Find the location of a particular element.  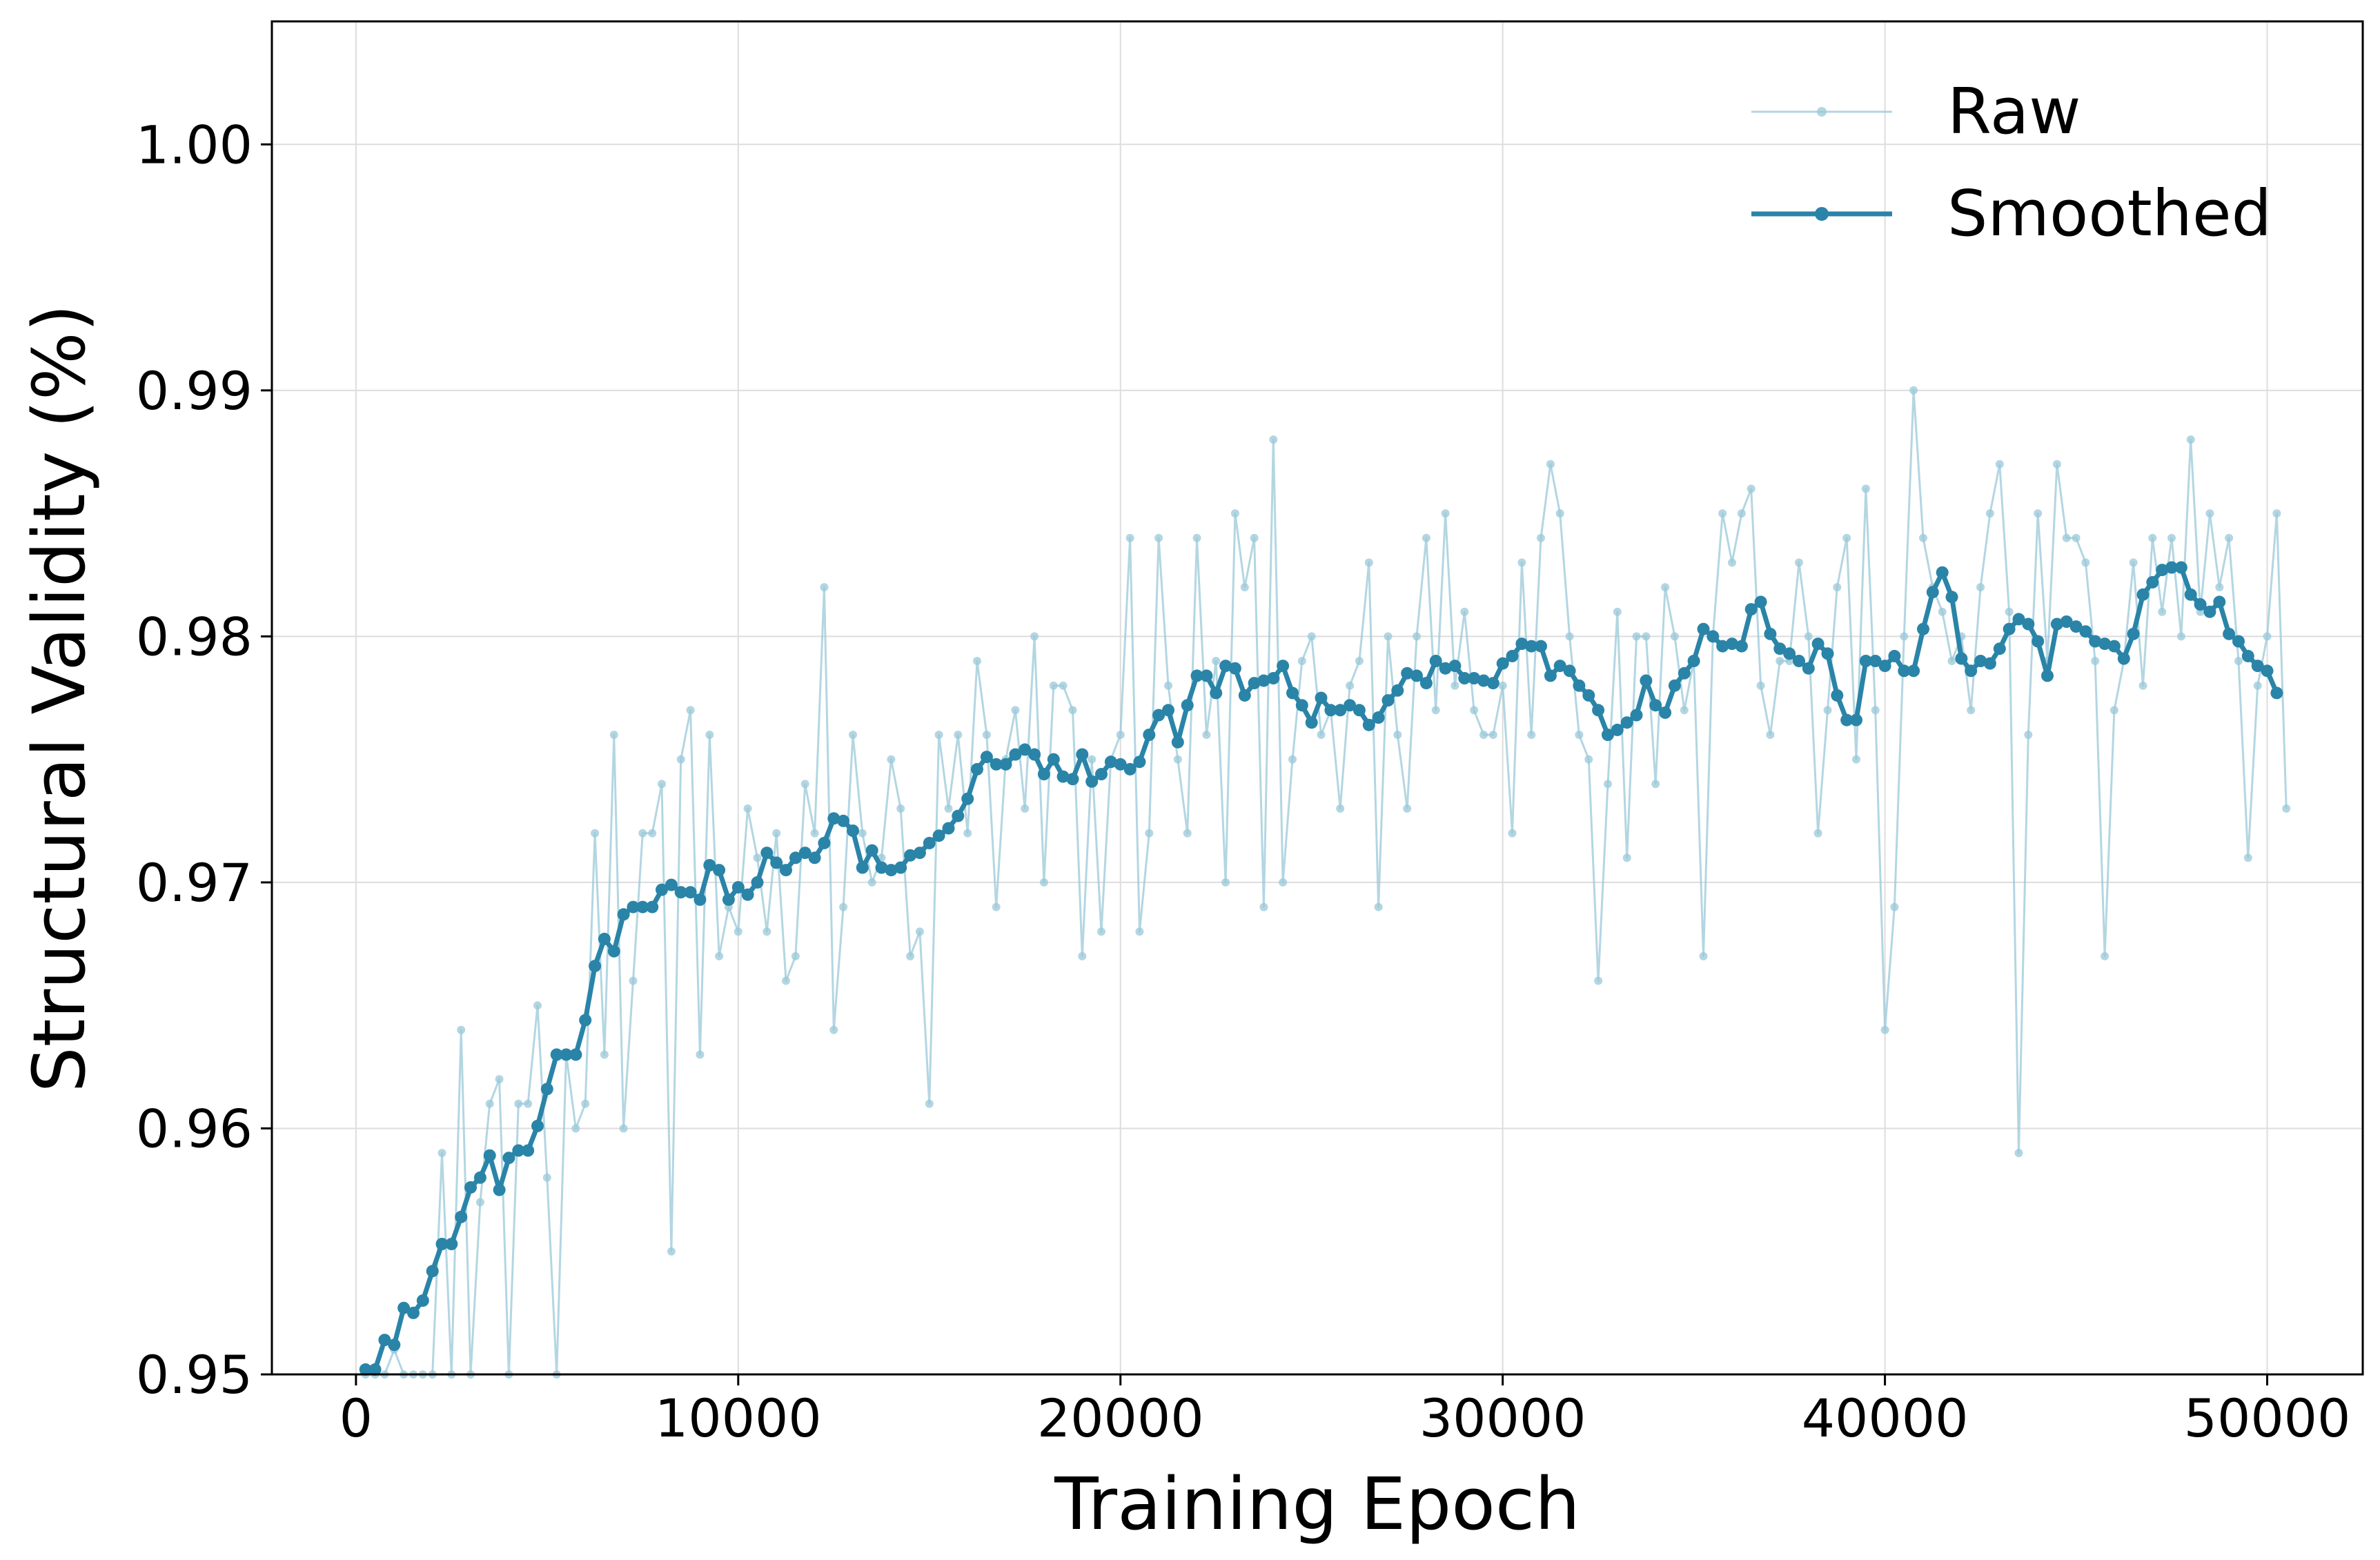

x-tick-label: 30000 is located at coordinates (1502, 1418).